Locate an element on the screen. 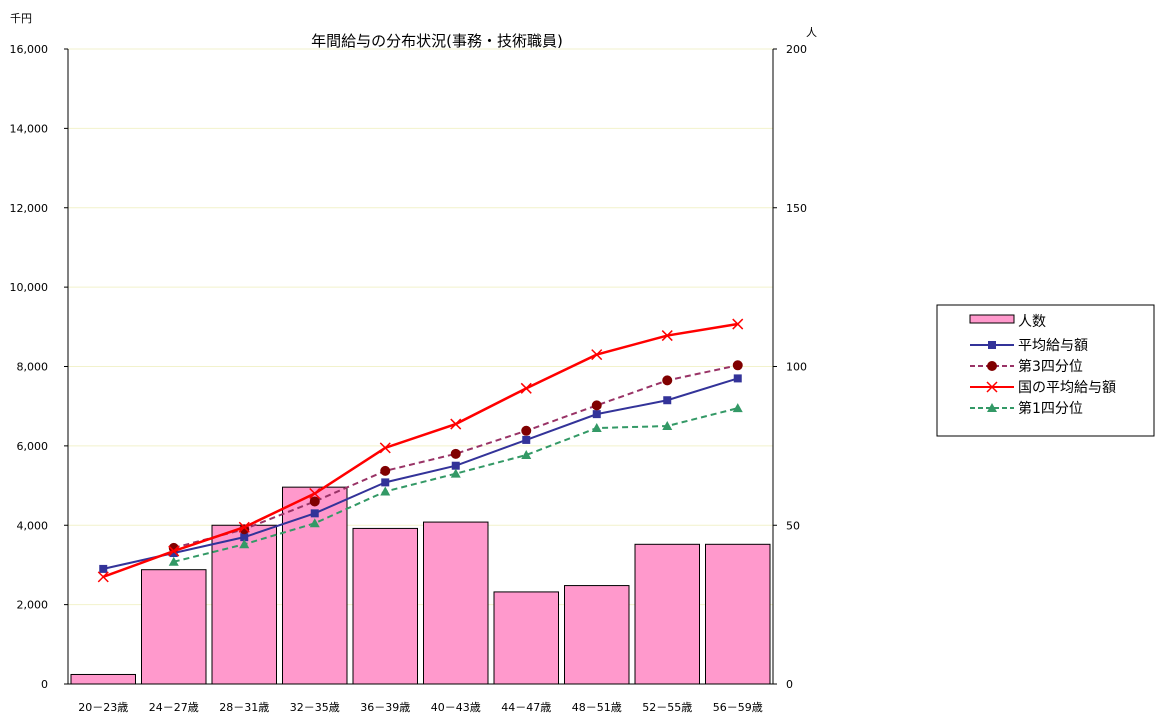  left-axis-unit: 千円 is located at coordinates (21, 18).